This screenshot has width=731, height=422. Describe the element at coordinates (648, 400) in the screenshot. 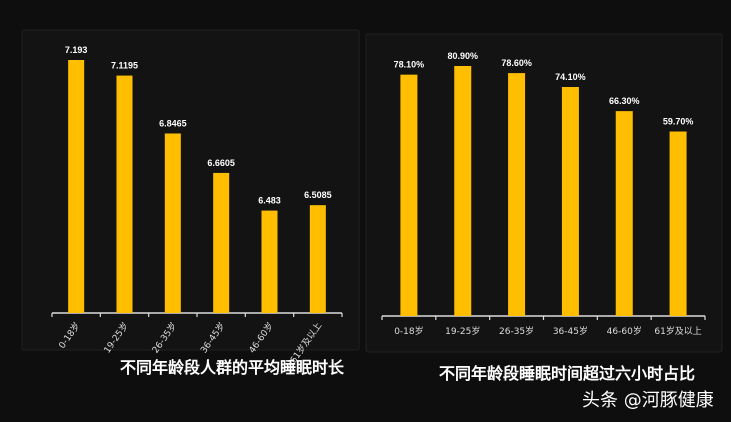

I see `watermark: 头条 @河豚健康` at that location.